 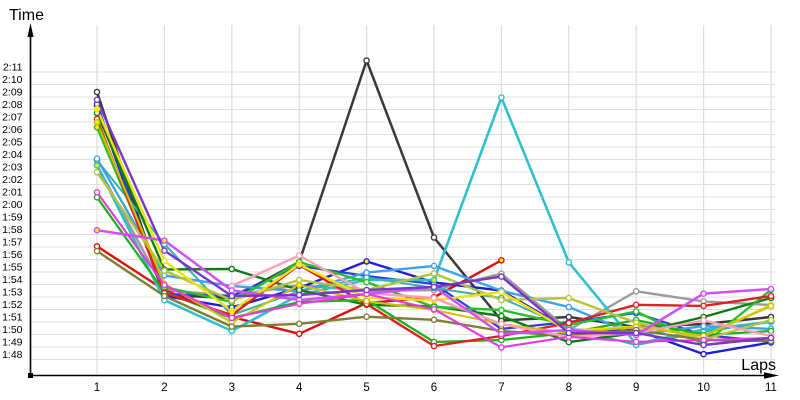 I want to click on svg-text: 2:02, so click(x=12, y=180).